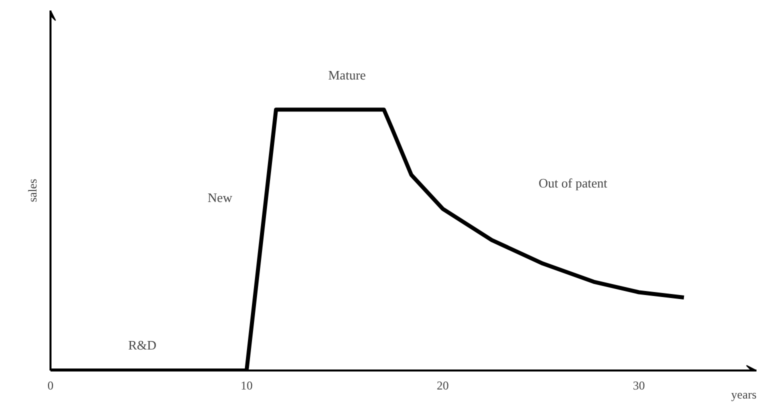 This screenshot has width=771, height=405. What do you see at coordinates (142, 345) in the screenshot?
I see `annotation: R&D` at bounding box center [142, 345].